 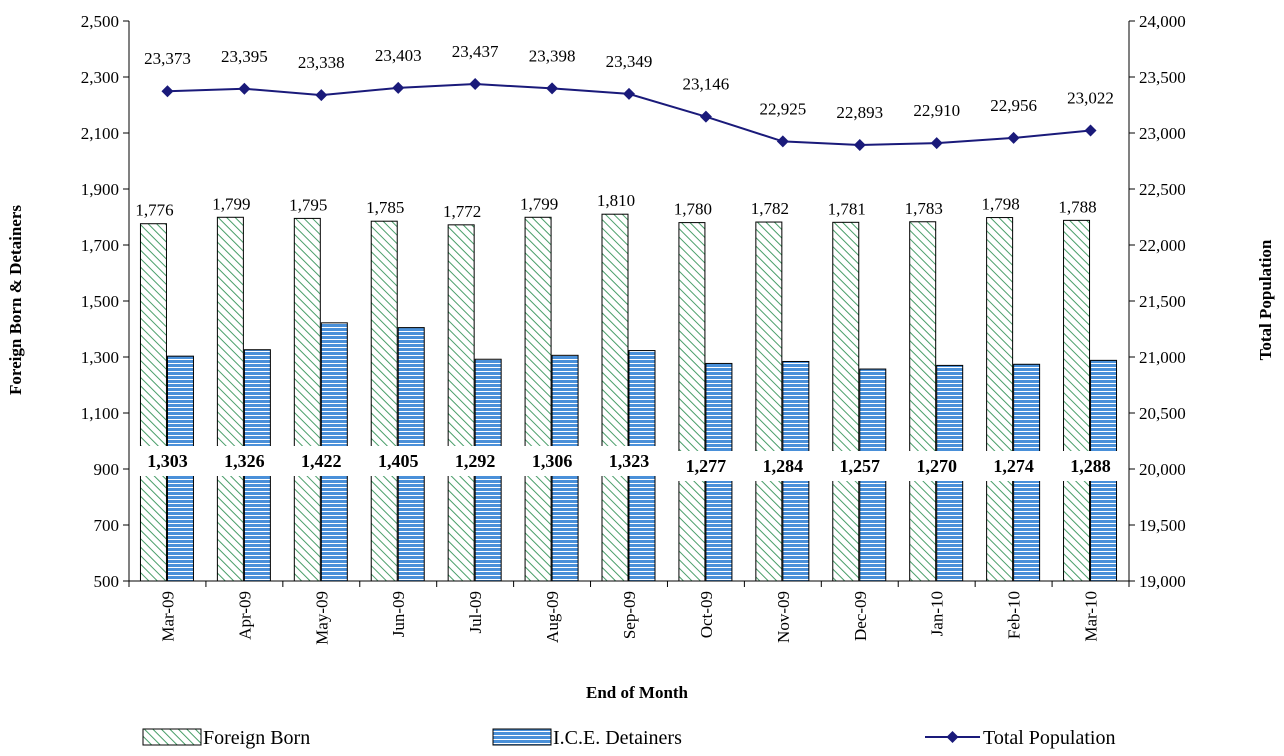 What do you see at coordinates (1090, 98) in the screenshot?
I see `total-population-value-label: 23,022` at bounding box center [1090, 98].